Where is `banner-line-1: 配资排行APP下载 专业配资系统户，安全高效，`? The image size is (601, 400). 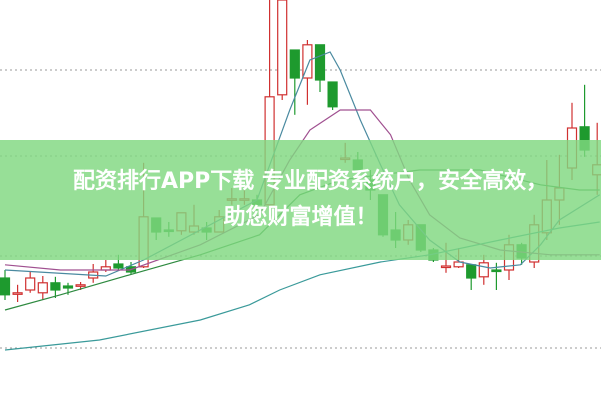 banner-line-1: 配资排行APP下载 专业配资系统户，安全高效， is located at coordinates (310, 181).